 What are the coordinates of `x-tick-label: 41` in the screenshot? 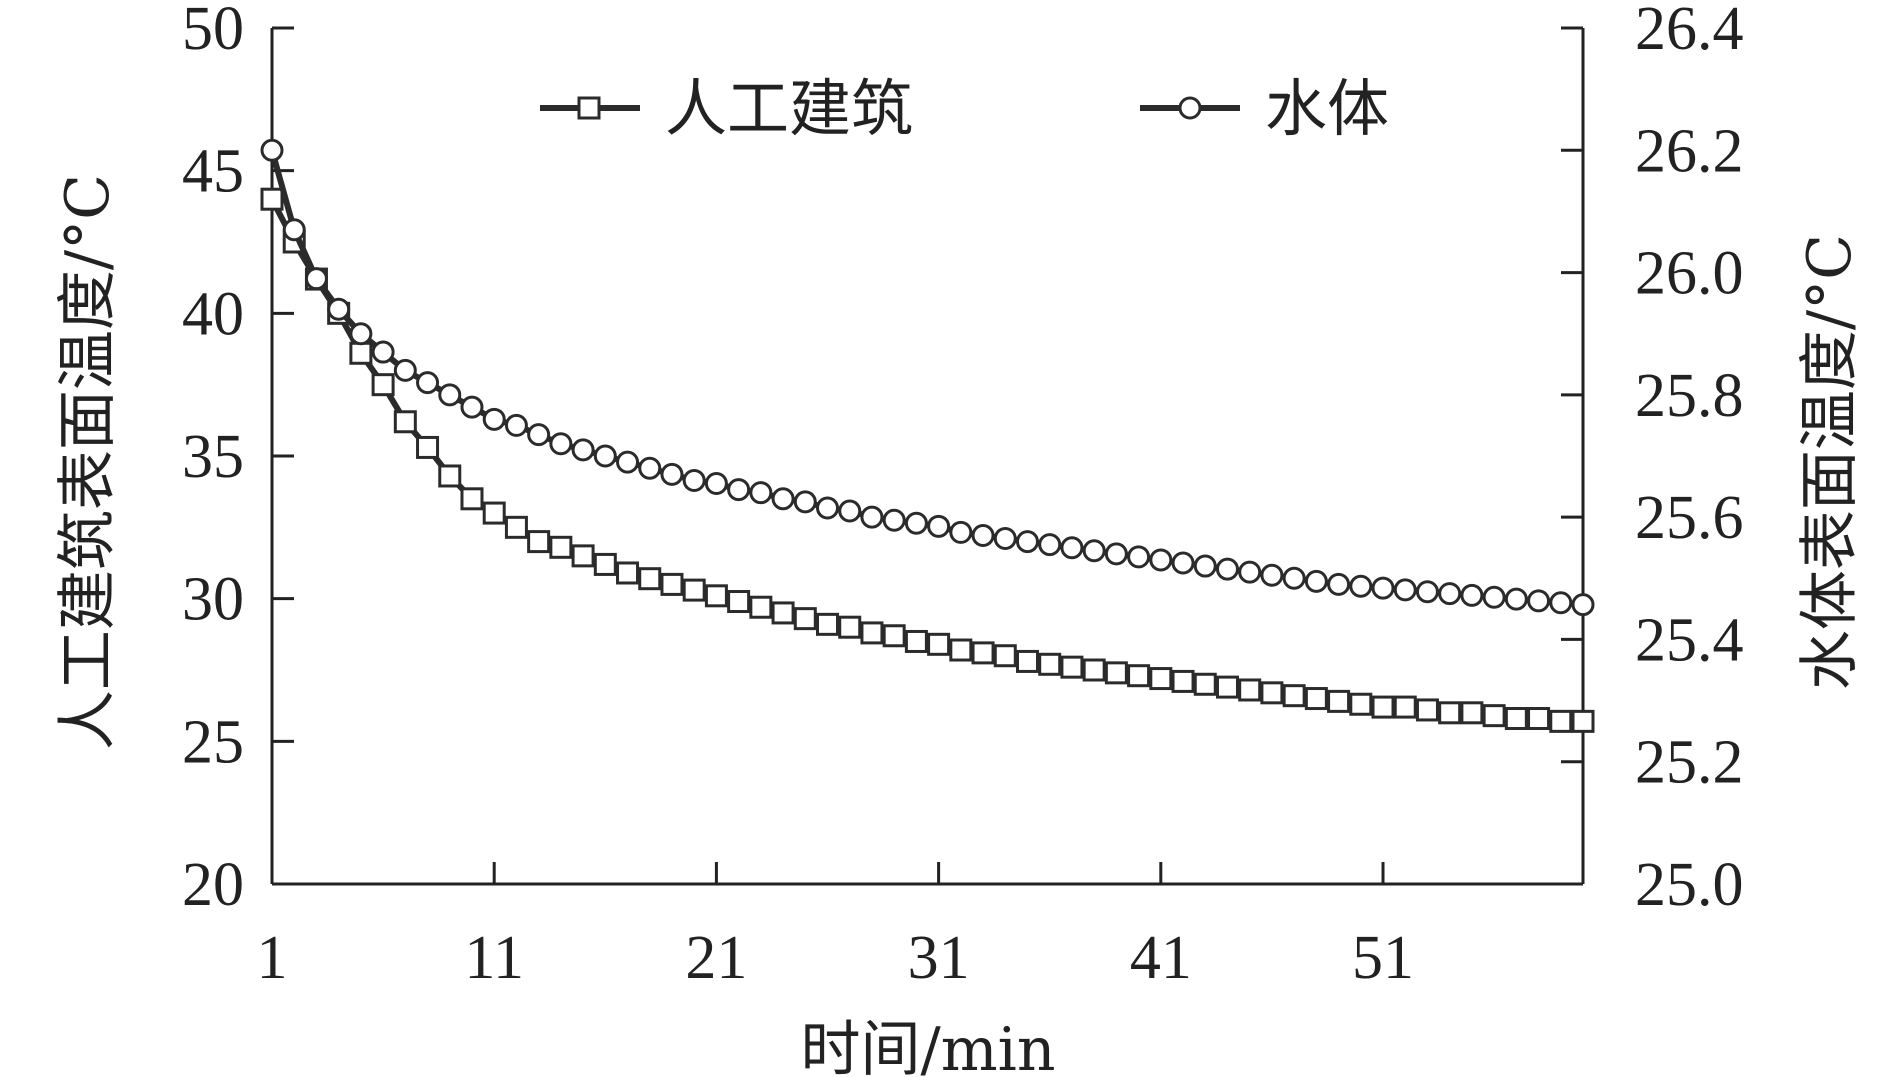 It's located at (1161, 958).